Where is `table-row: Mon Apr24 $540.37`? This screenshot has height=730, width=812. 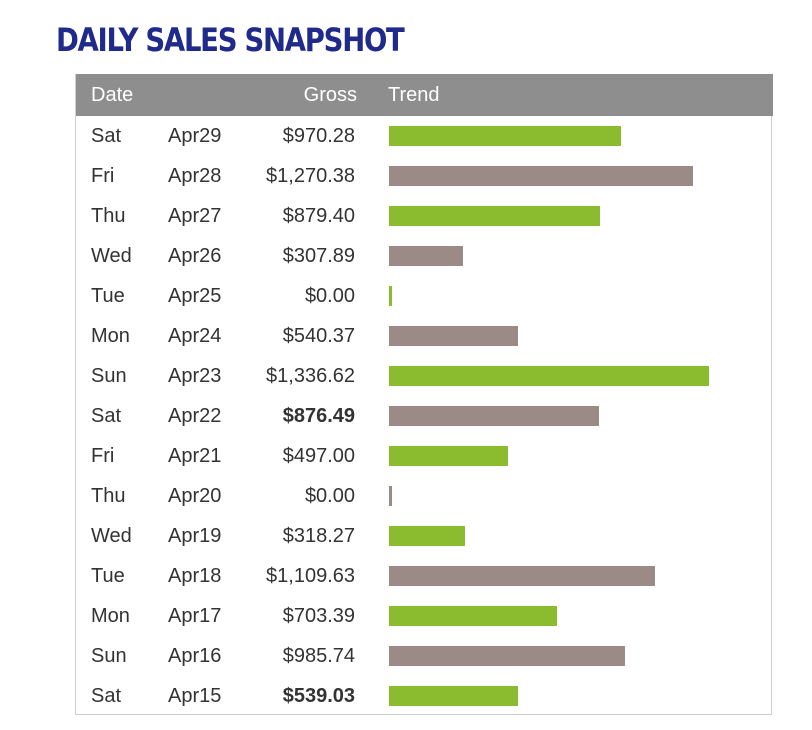
table-row: Mon Apr24 $540.37 is located at coordinates (423, 336).